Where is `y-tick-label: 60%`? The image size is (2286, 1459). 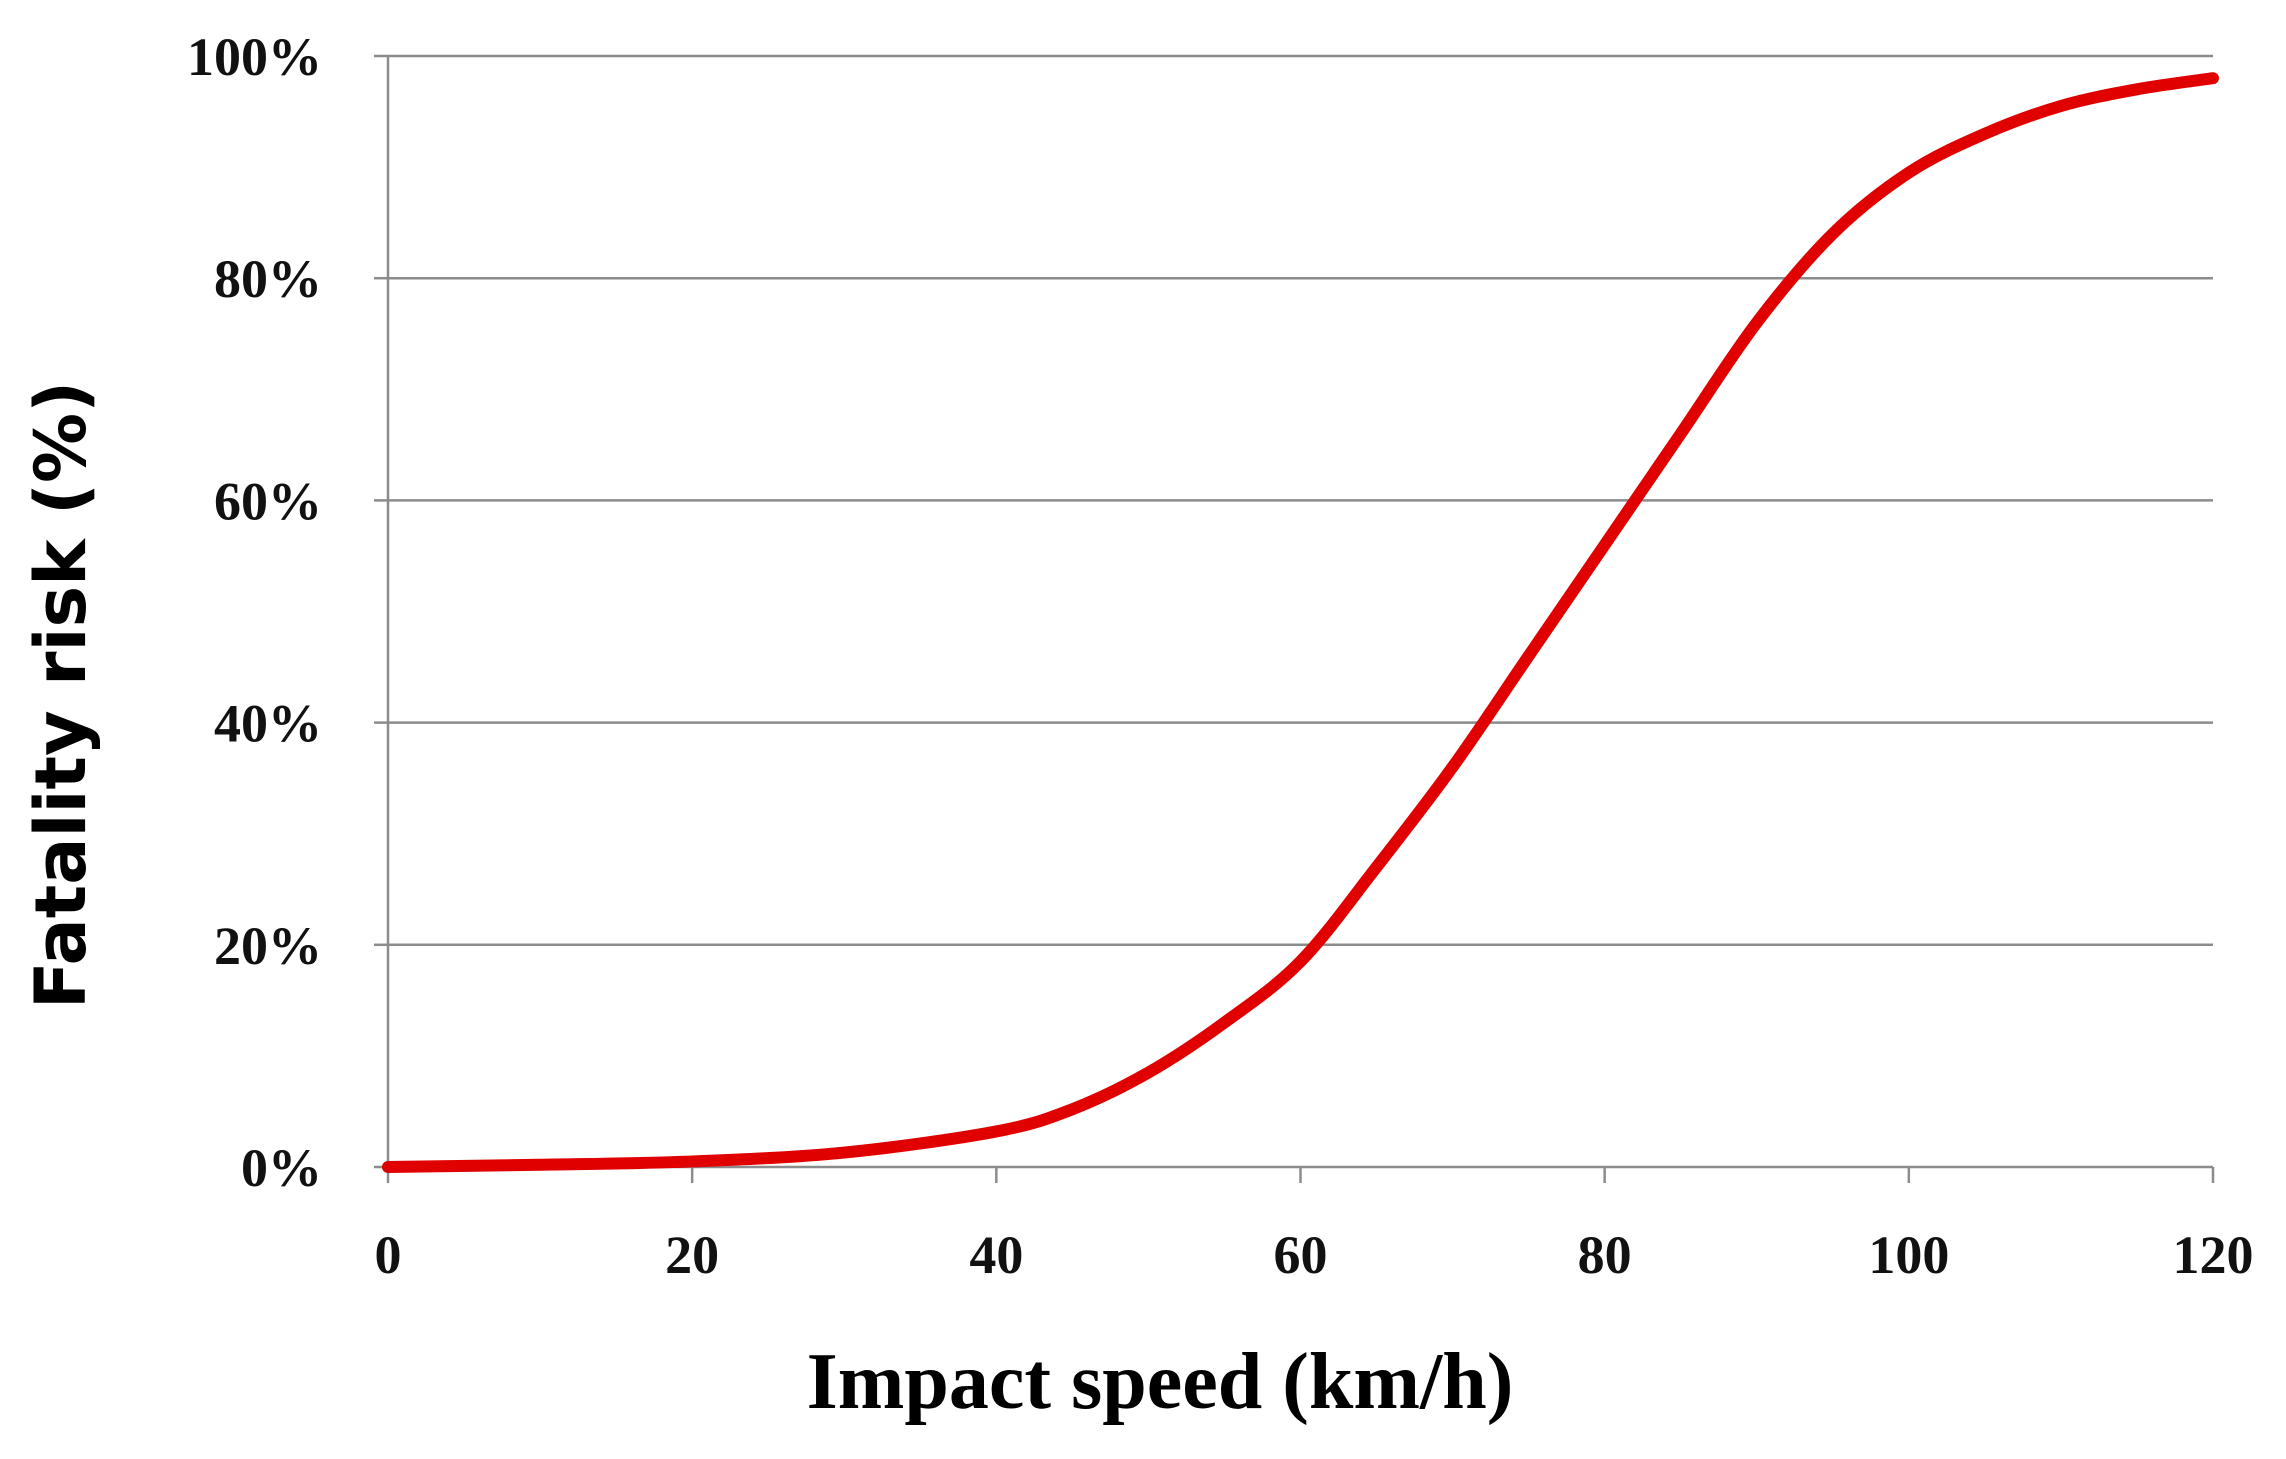 y-tick-label: 60% is located at coordinates (268, 501).